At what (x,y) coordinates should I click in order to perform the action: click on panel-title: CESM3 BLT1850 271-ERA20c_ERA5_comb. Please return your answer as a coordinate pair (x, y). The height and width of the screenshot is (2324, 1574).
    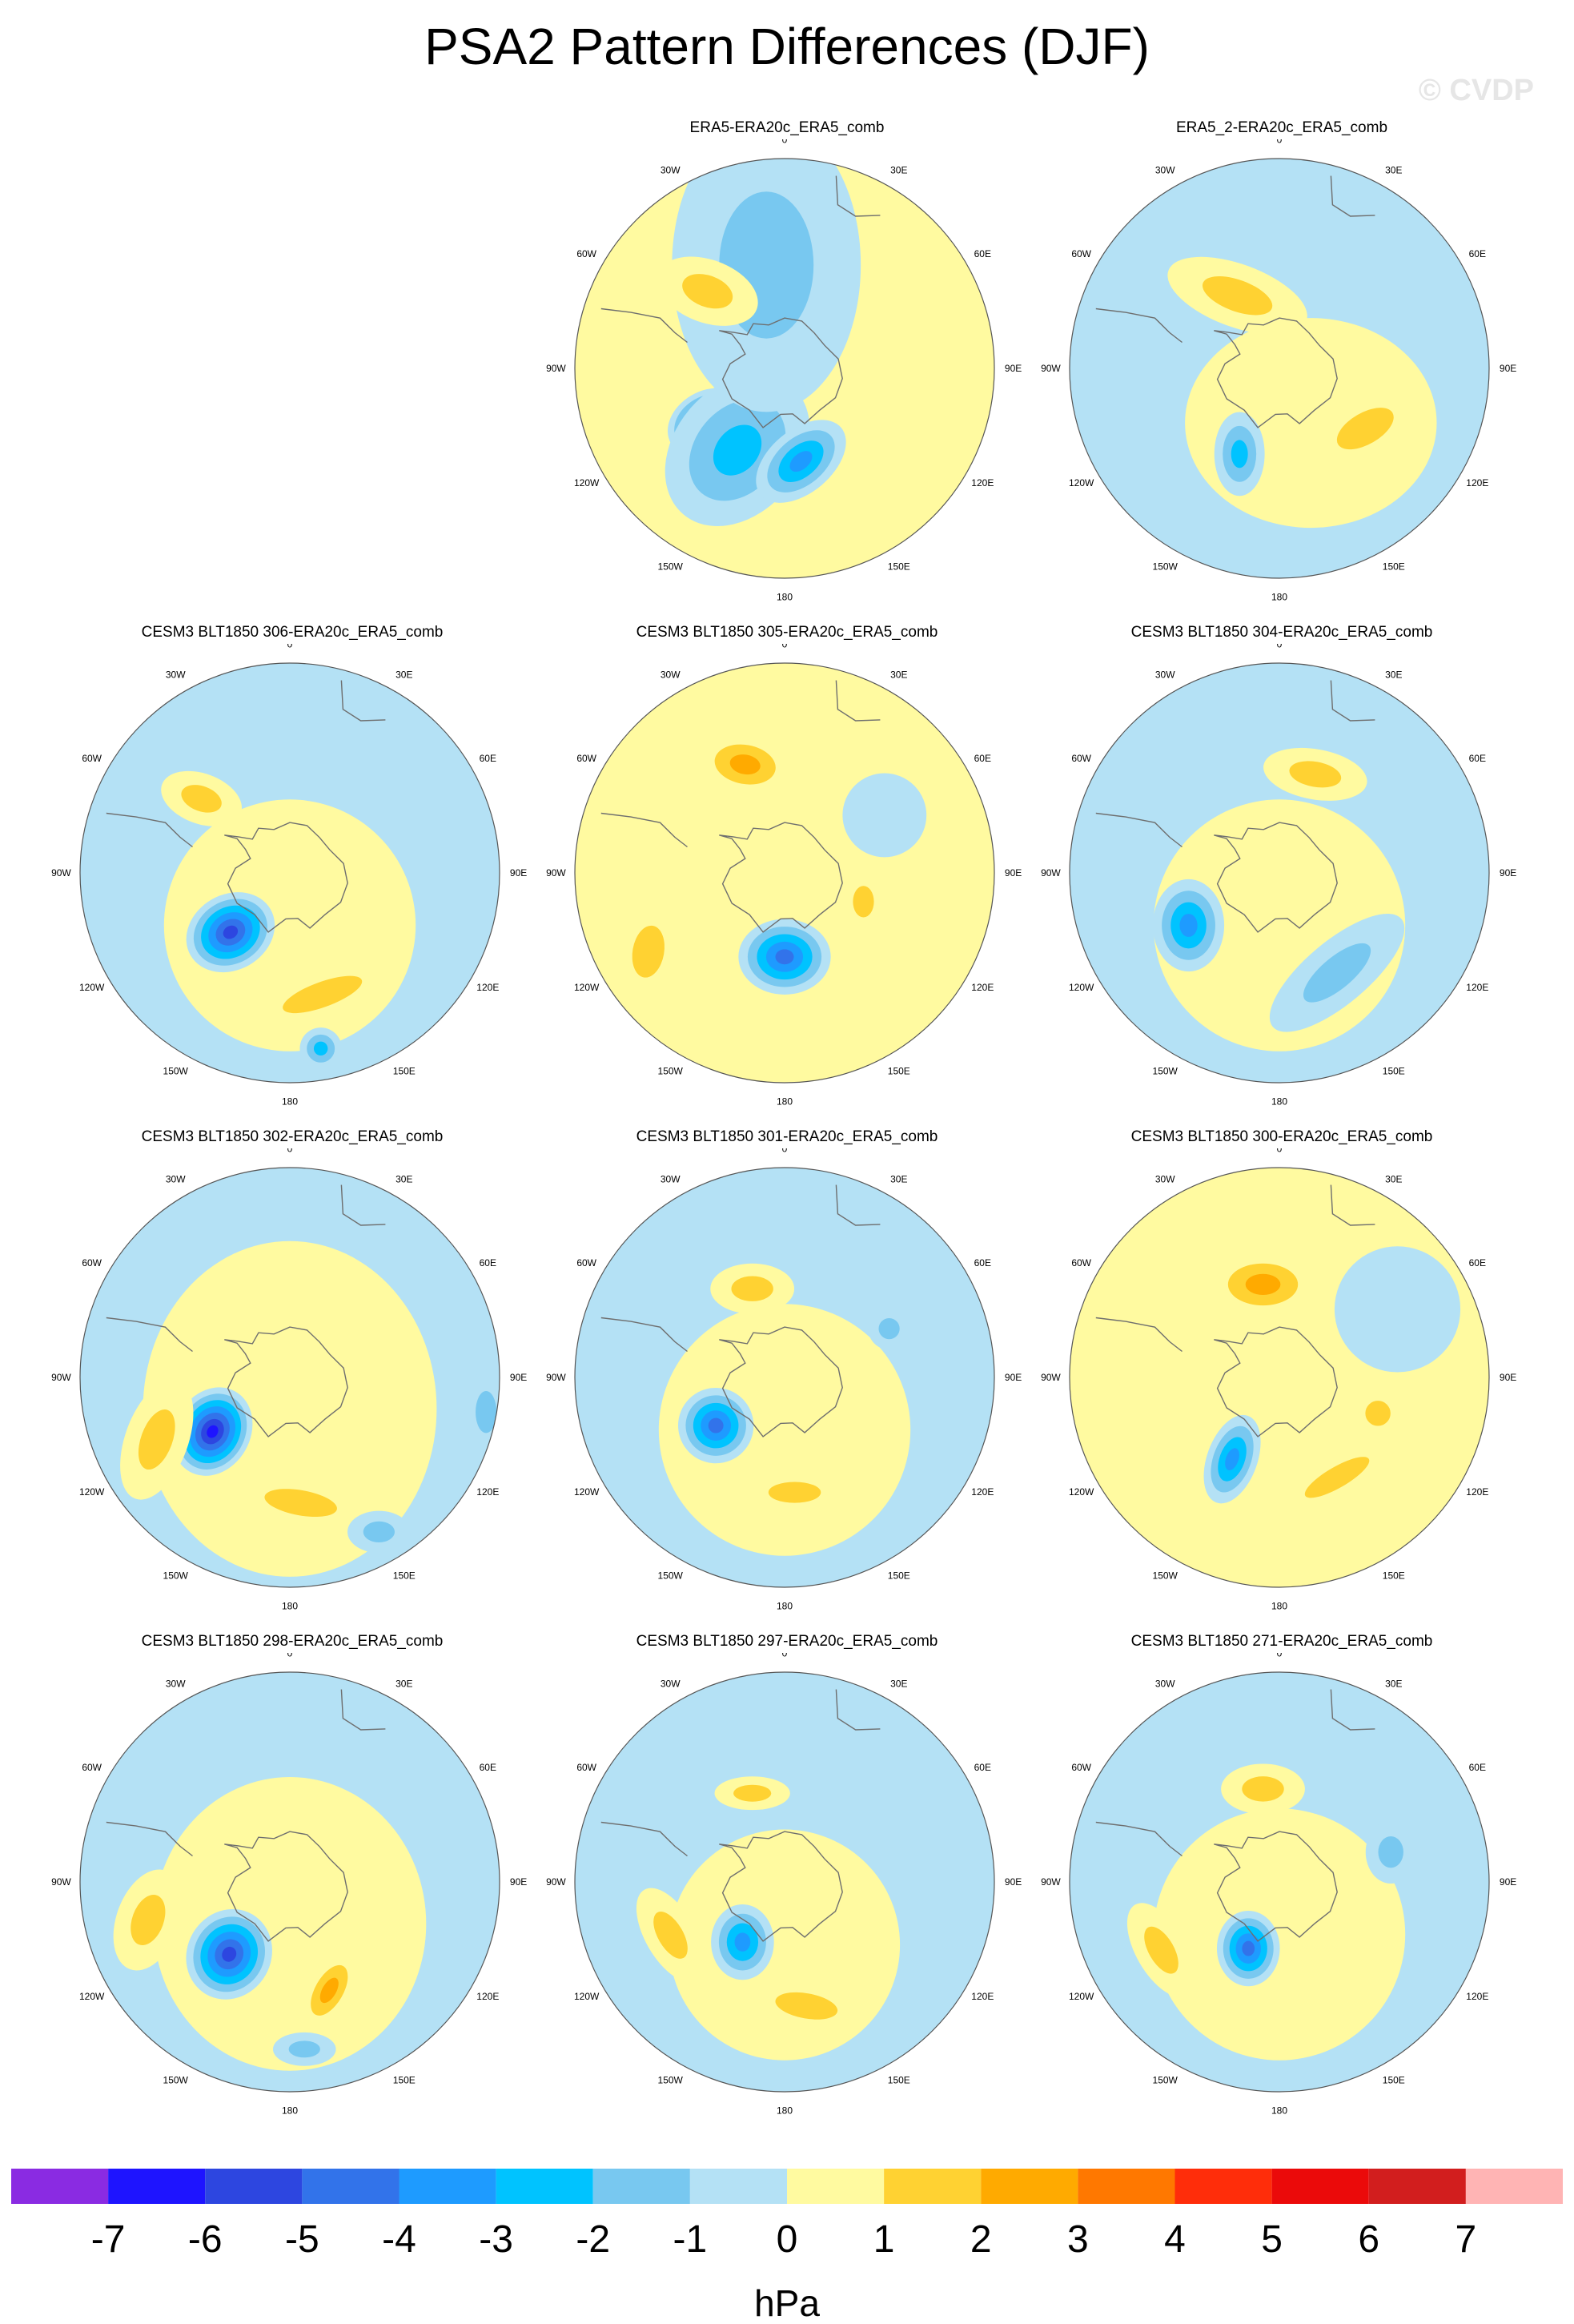
    Looking at the image, I should click on (1282, 1642).